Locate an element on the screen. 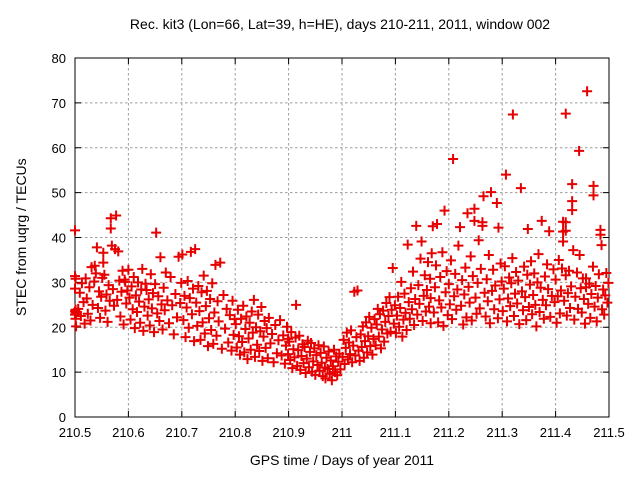 The image size is (640, 480). y-axis-label: STEC from uqrg / TECUs is located at coordinates (21, 237).